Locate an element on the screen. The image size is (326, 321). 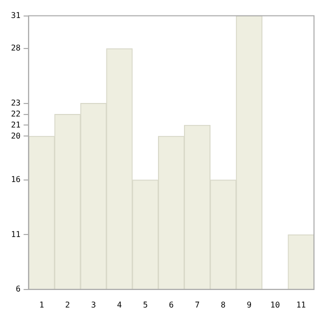
x-tick-label: 3 is located at coordinates (93, 305).